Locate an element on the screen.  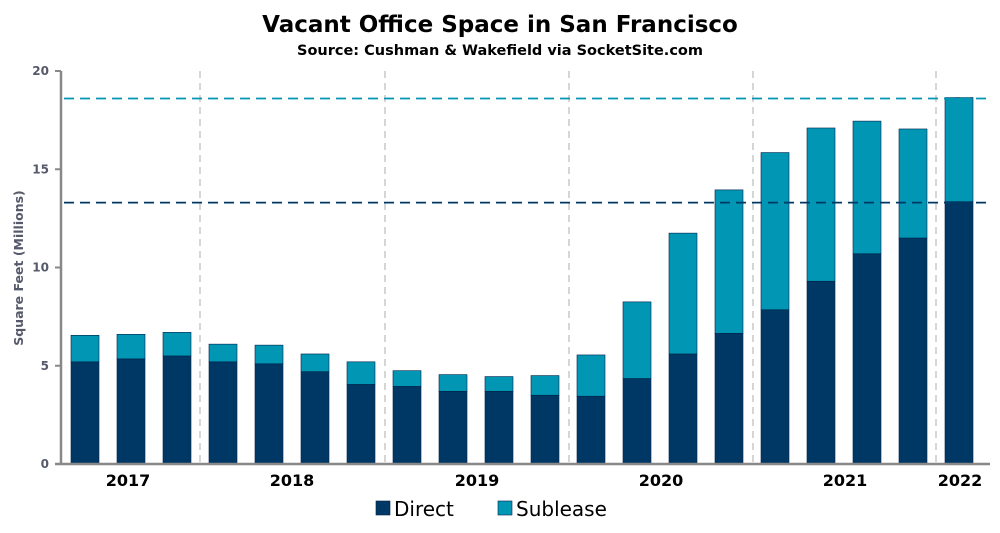
x-tick-label: 2021 is located at coordinates (845, 480).